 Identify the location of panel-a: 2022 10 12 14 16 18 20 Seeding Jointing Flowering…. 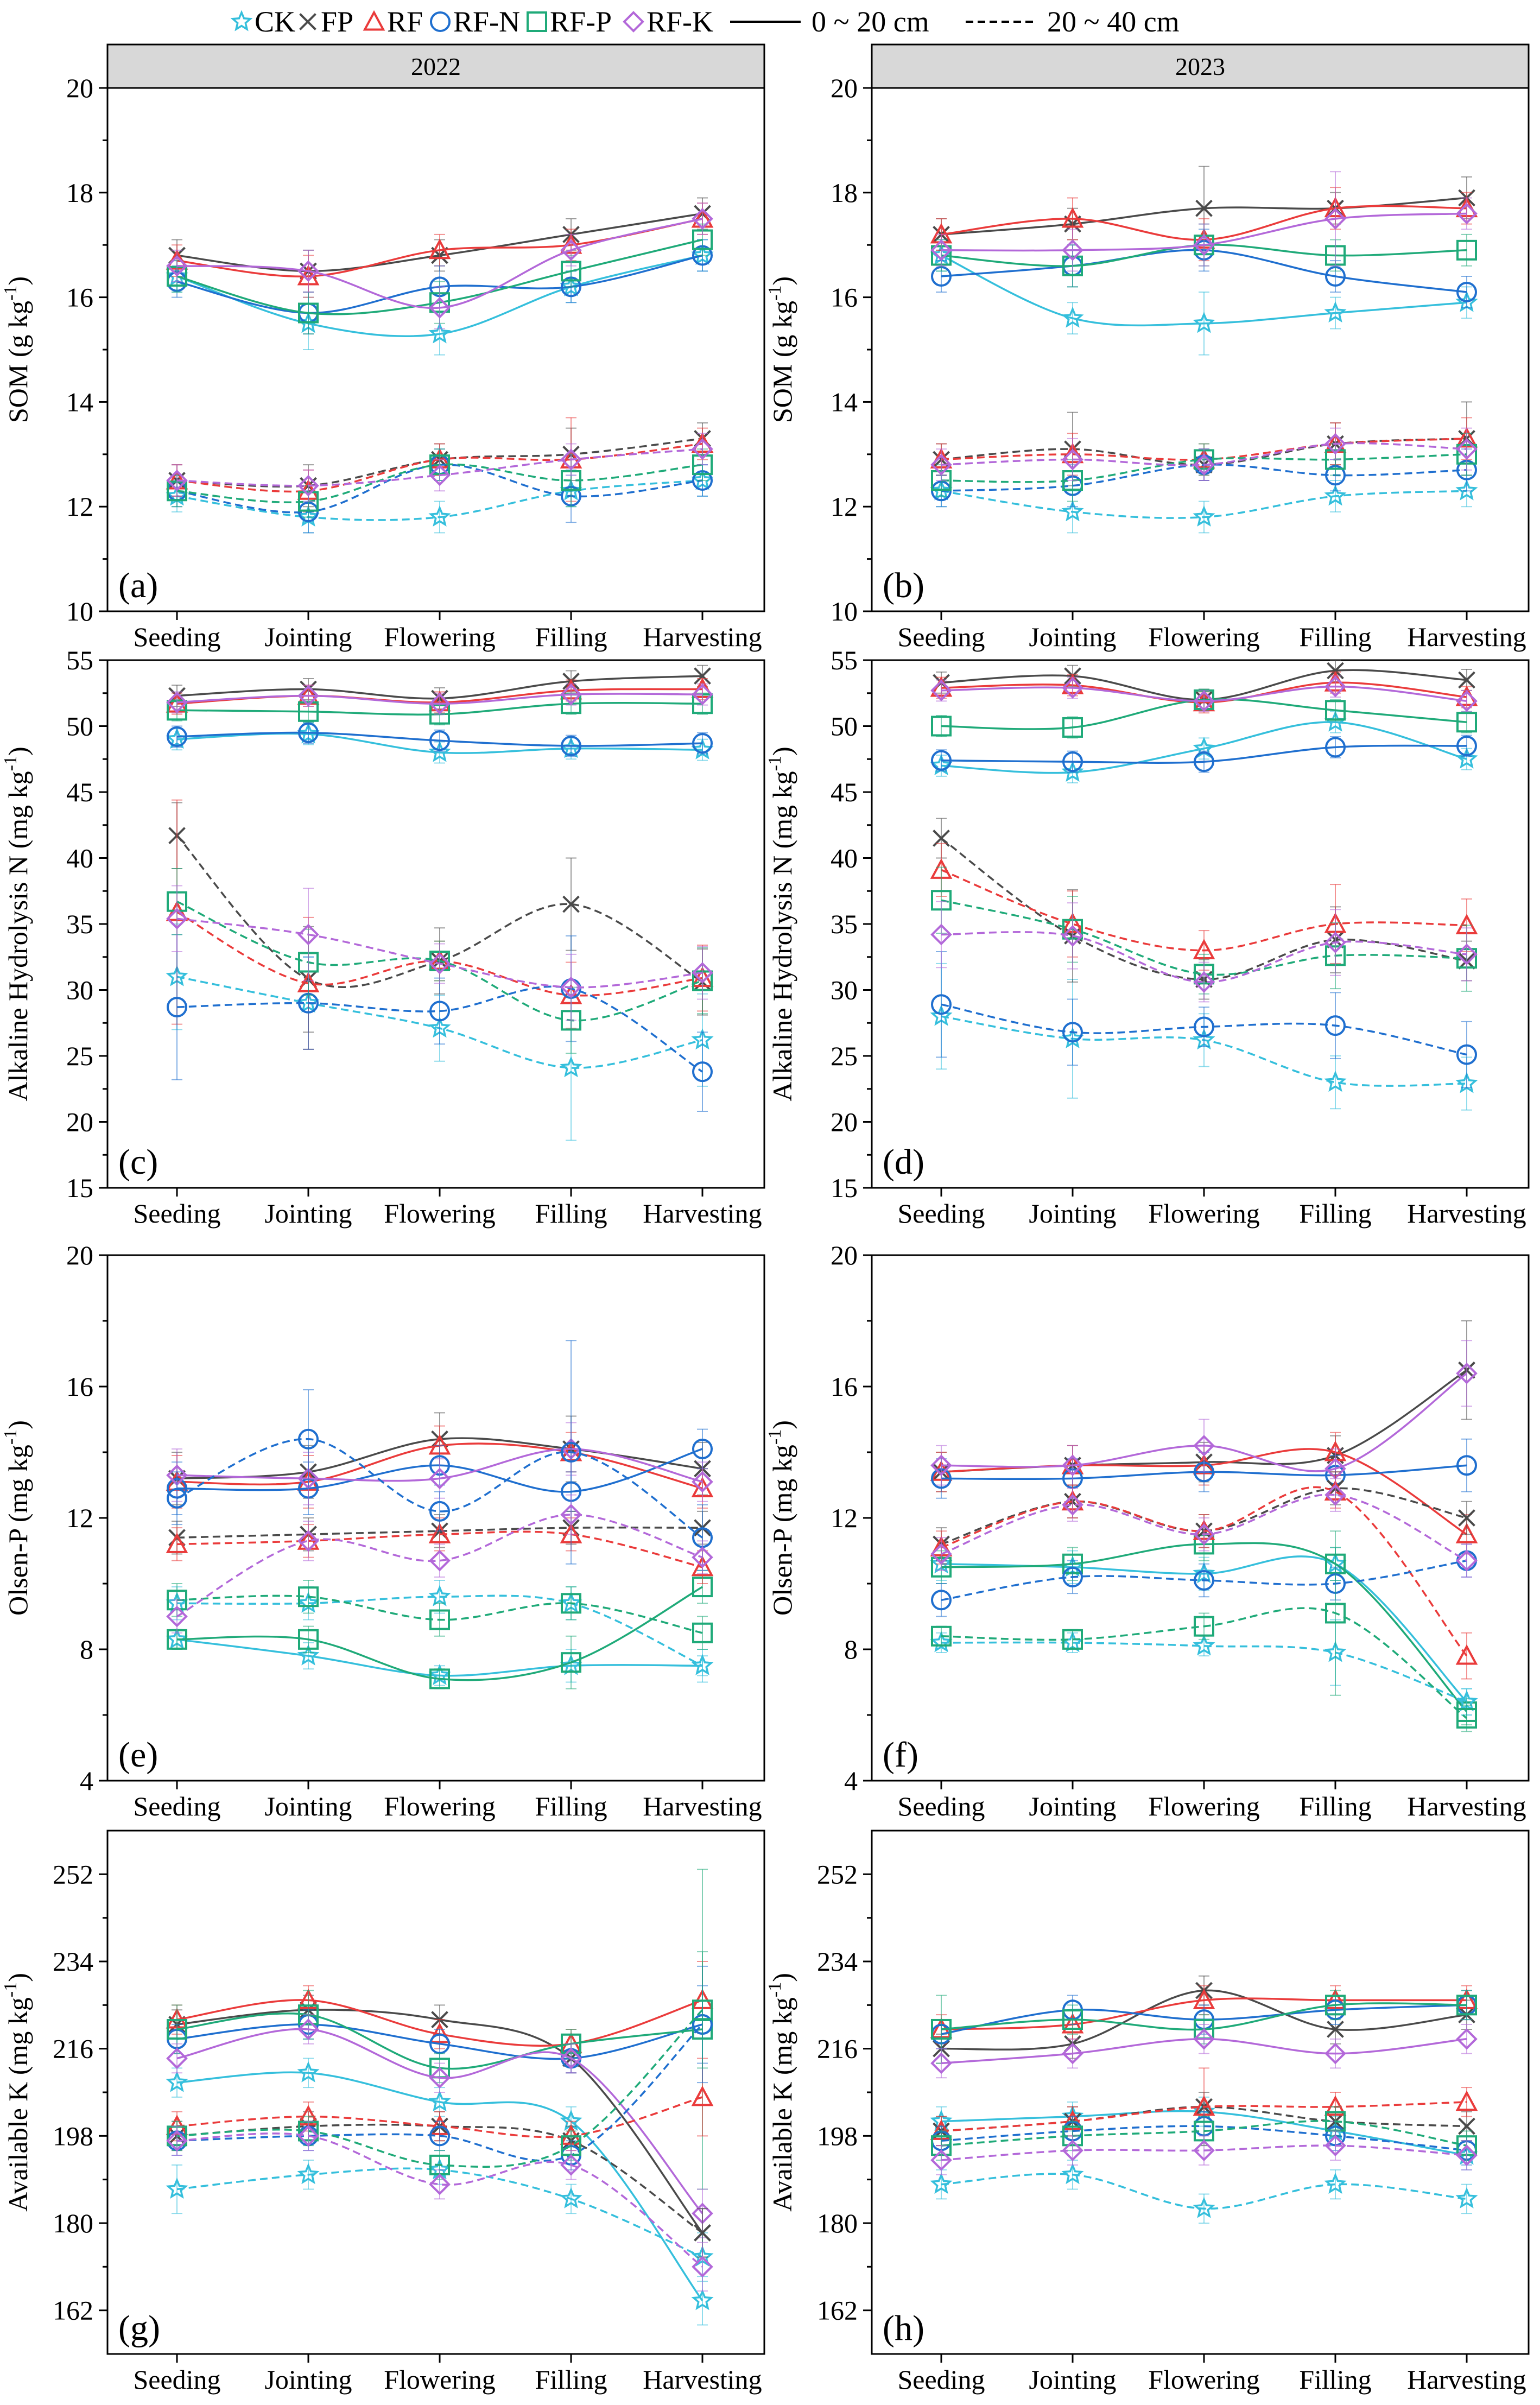
(383, 347).